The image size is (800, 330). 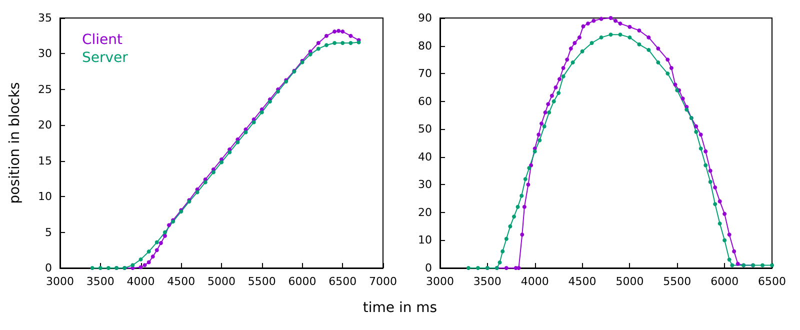 What do you see at coordinates (440, 281) in the screenshot?
I see `x-tick-label: 3000` at bounding box center [440, 281].